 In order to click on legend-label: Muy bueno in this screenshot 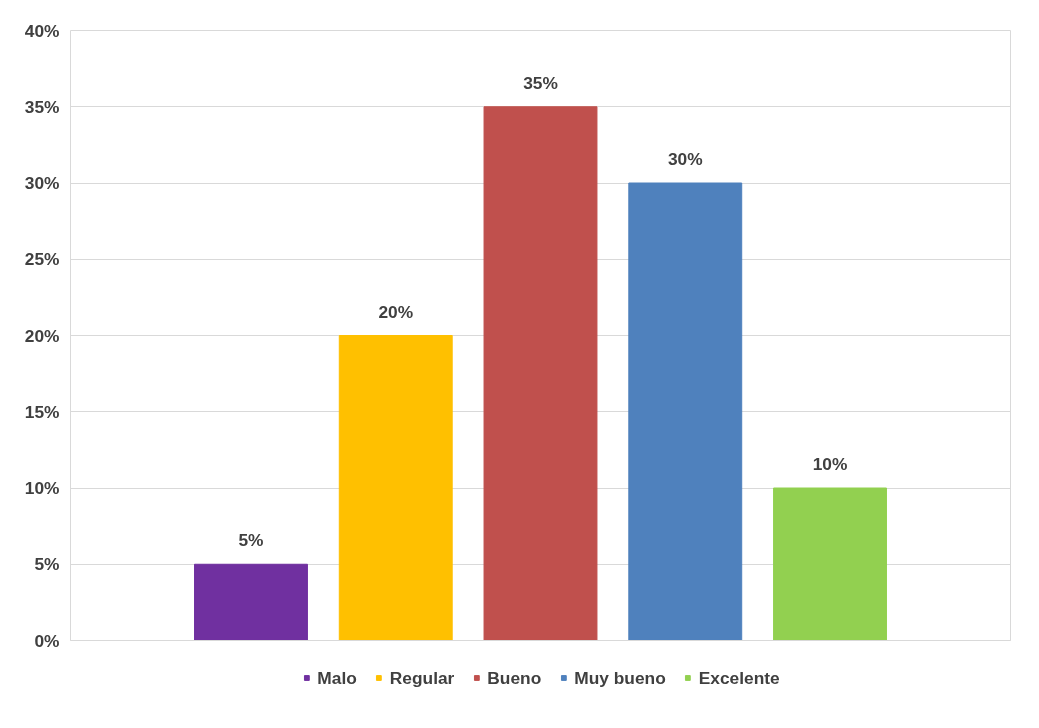, I will do `click(620, 677)`.